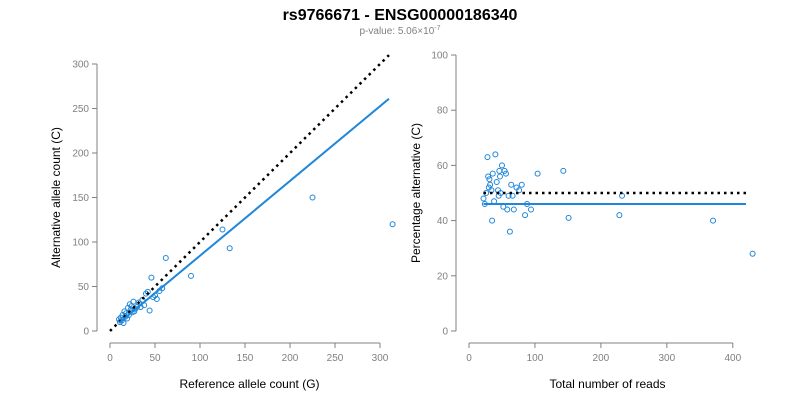 The image size is (800, 400). What do you see at coordinates (400, 15) in the screenshot?
I see `chart-title: rs9766671 - ENSG00000186340` at bounding box center [400, 15].